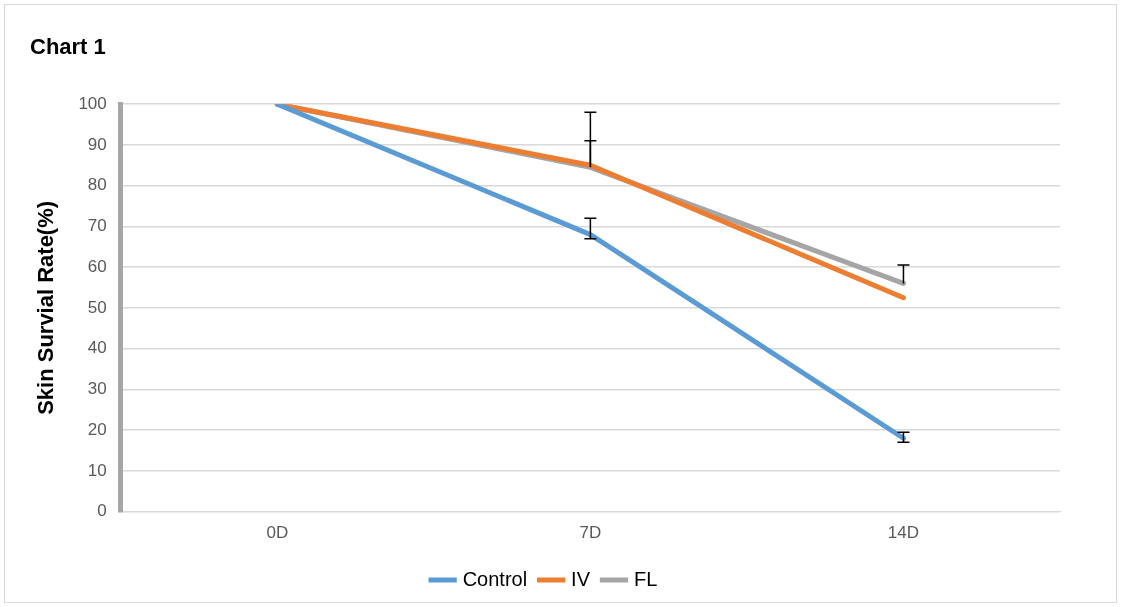  I want to click on x-tick-label: 7D, so click(590, 533).